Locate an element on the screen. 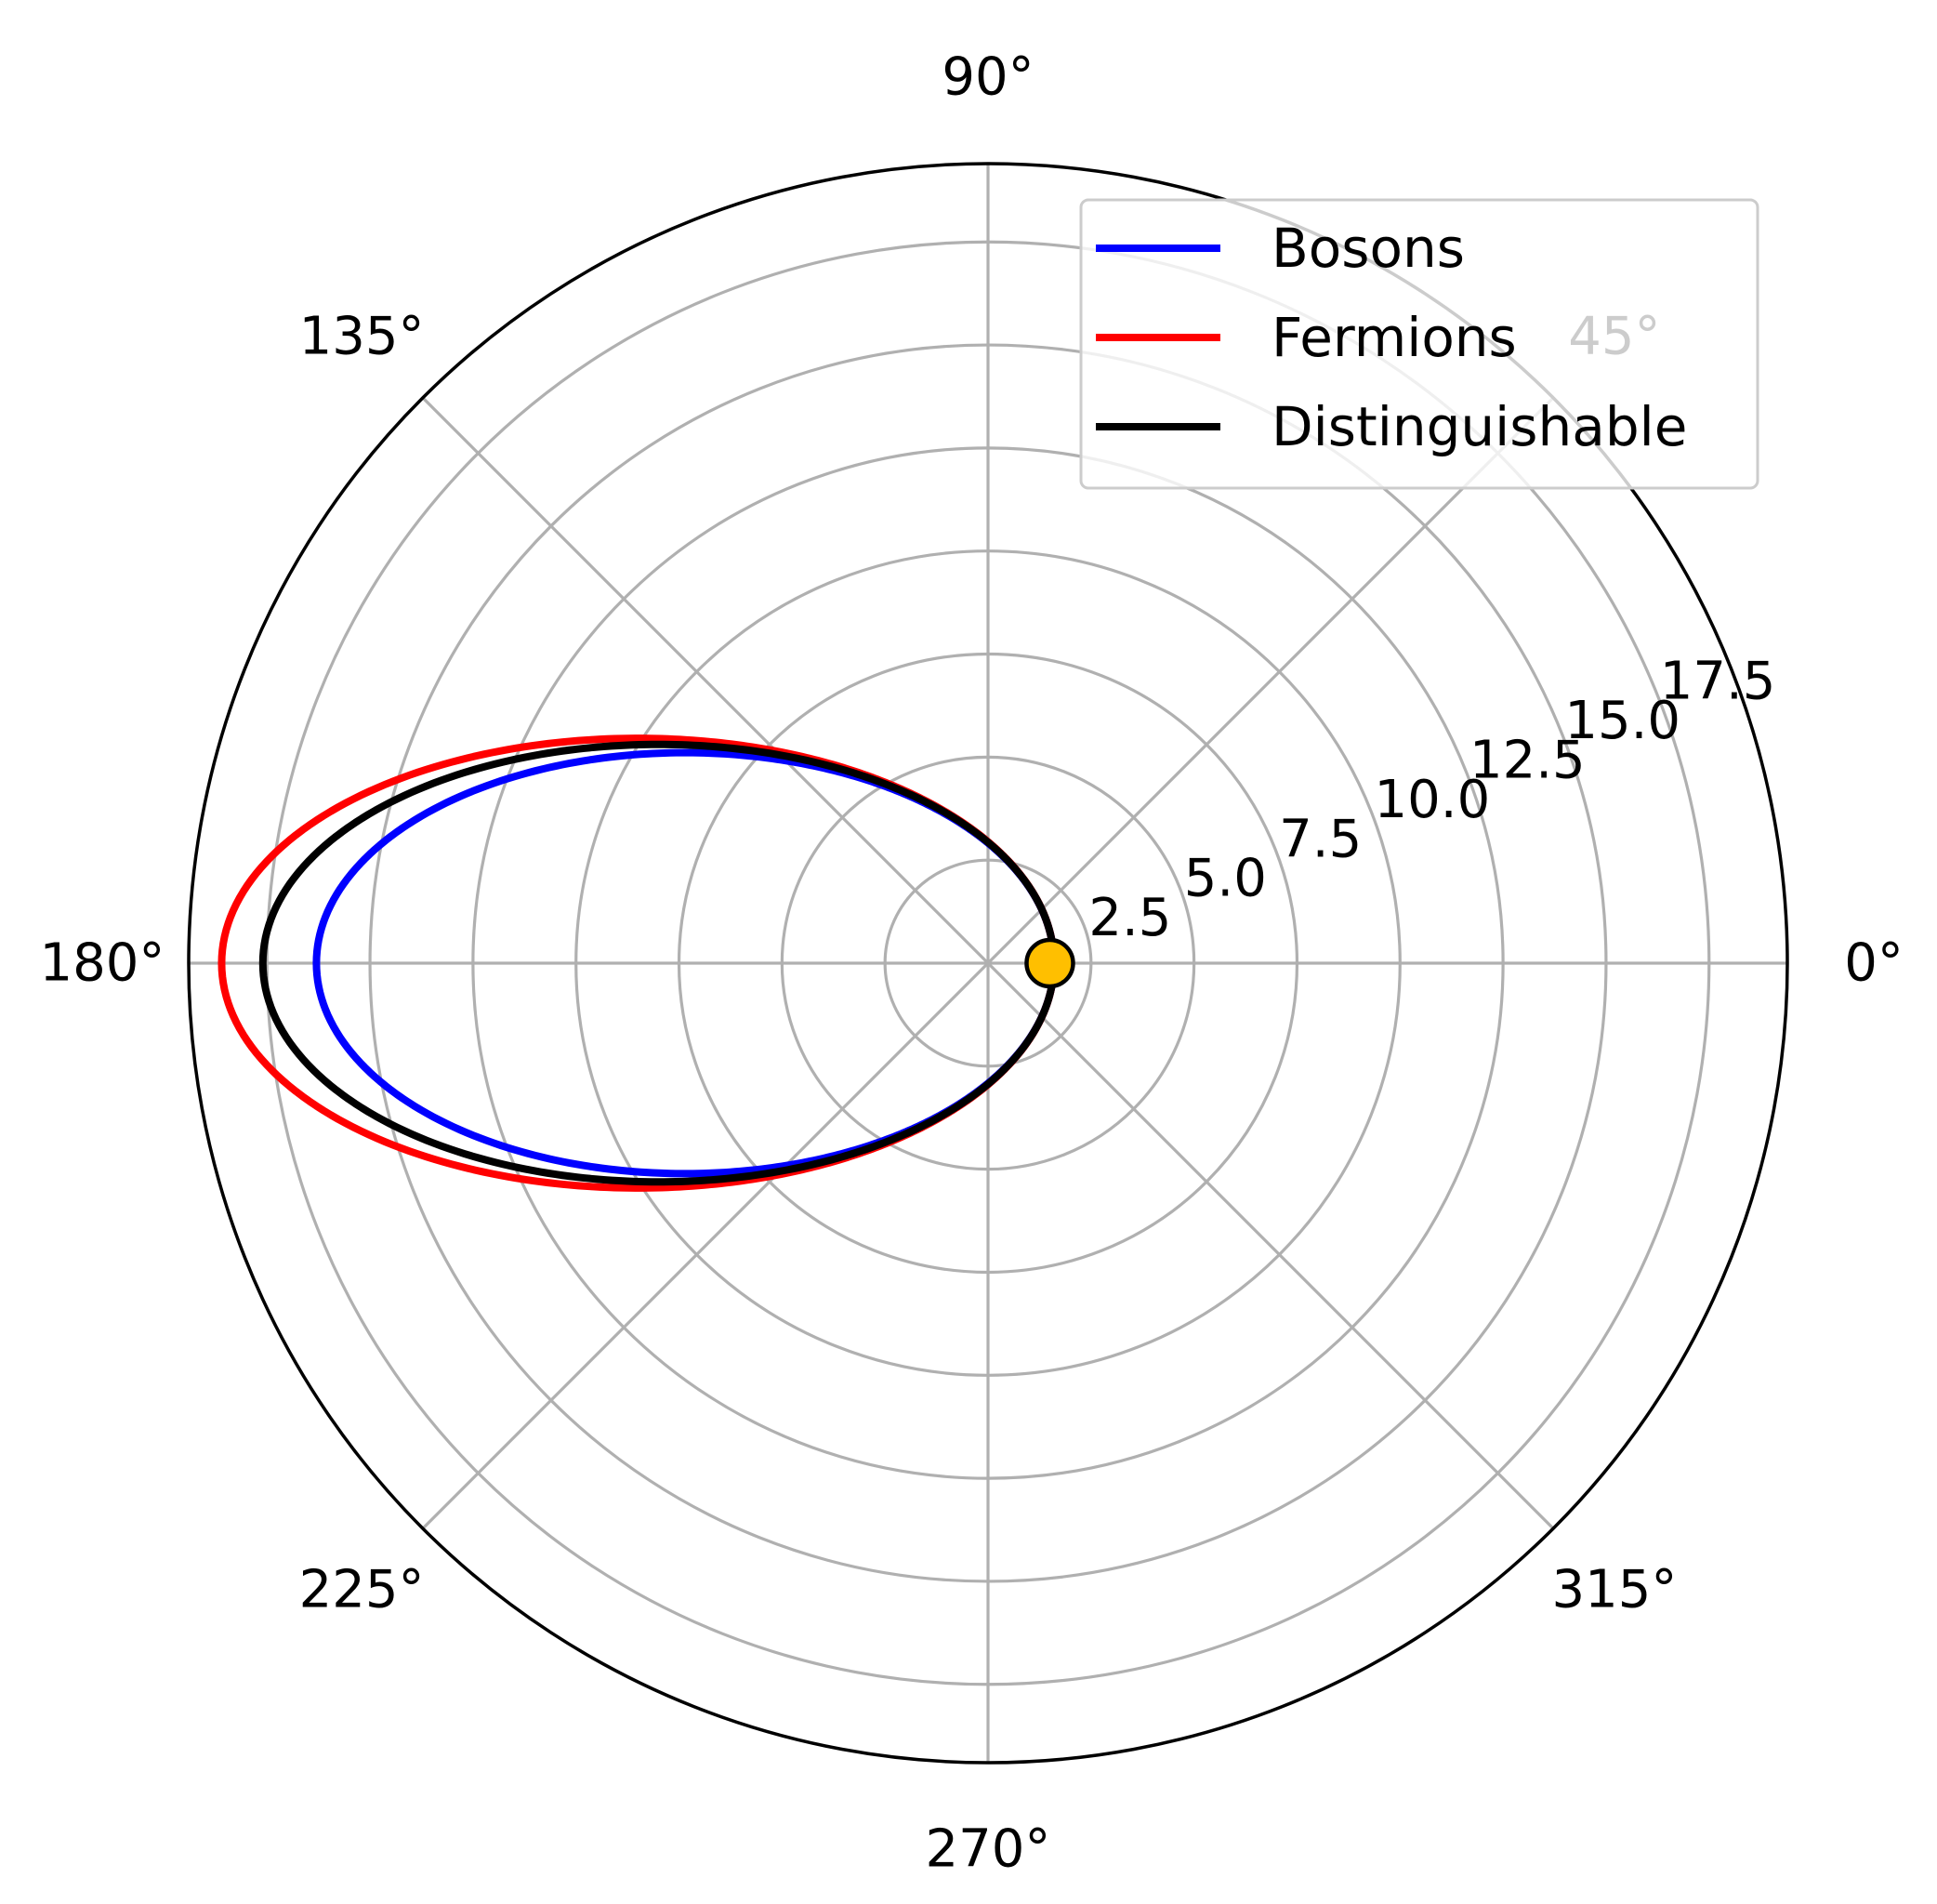 The height and width of the screenshot is (1904, 1937). radial-tick-label: 15.0 is located at coordinates (1622, 721).